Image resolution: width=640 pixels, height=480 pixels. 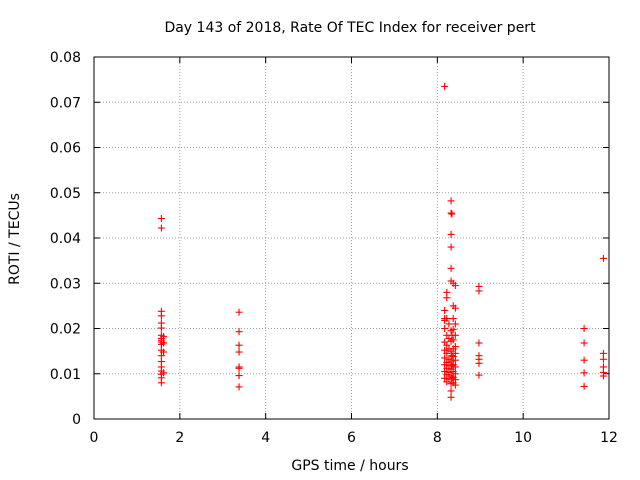 I want to click on y-tick-labels: 0 0.01 0.02 0.03 0.04 0.05 0.06 0.07 0.08, so click(x=65, y=239).